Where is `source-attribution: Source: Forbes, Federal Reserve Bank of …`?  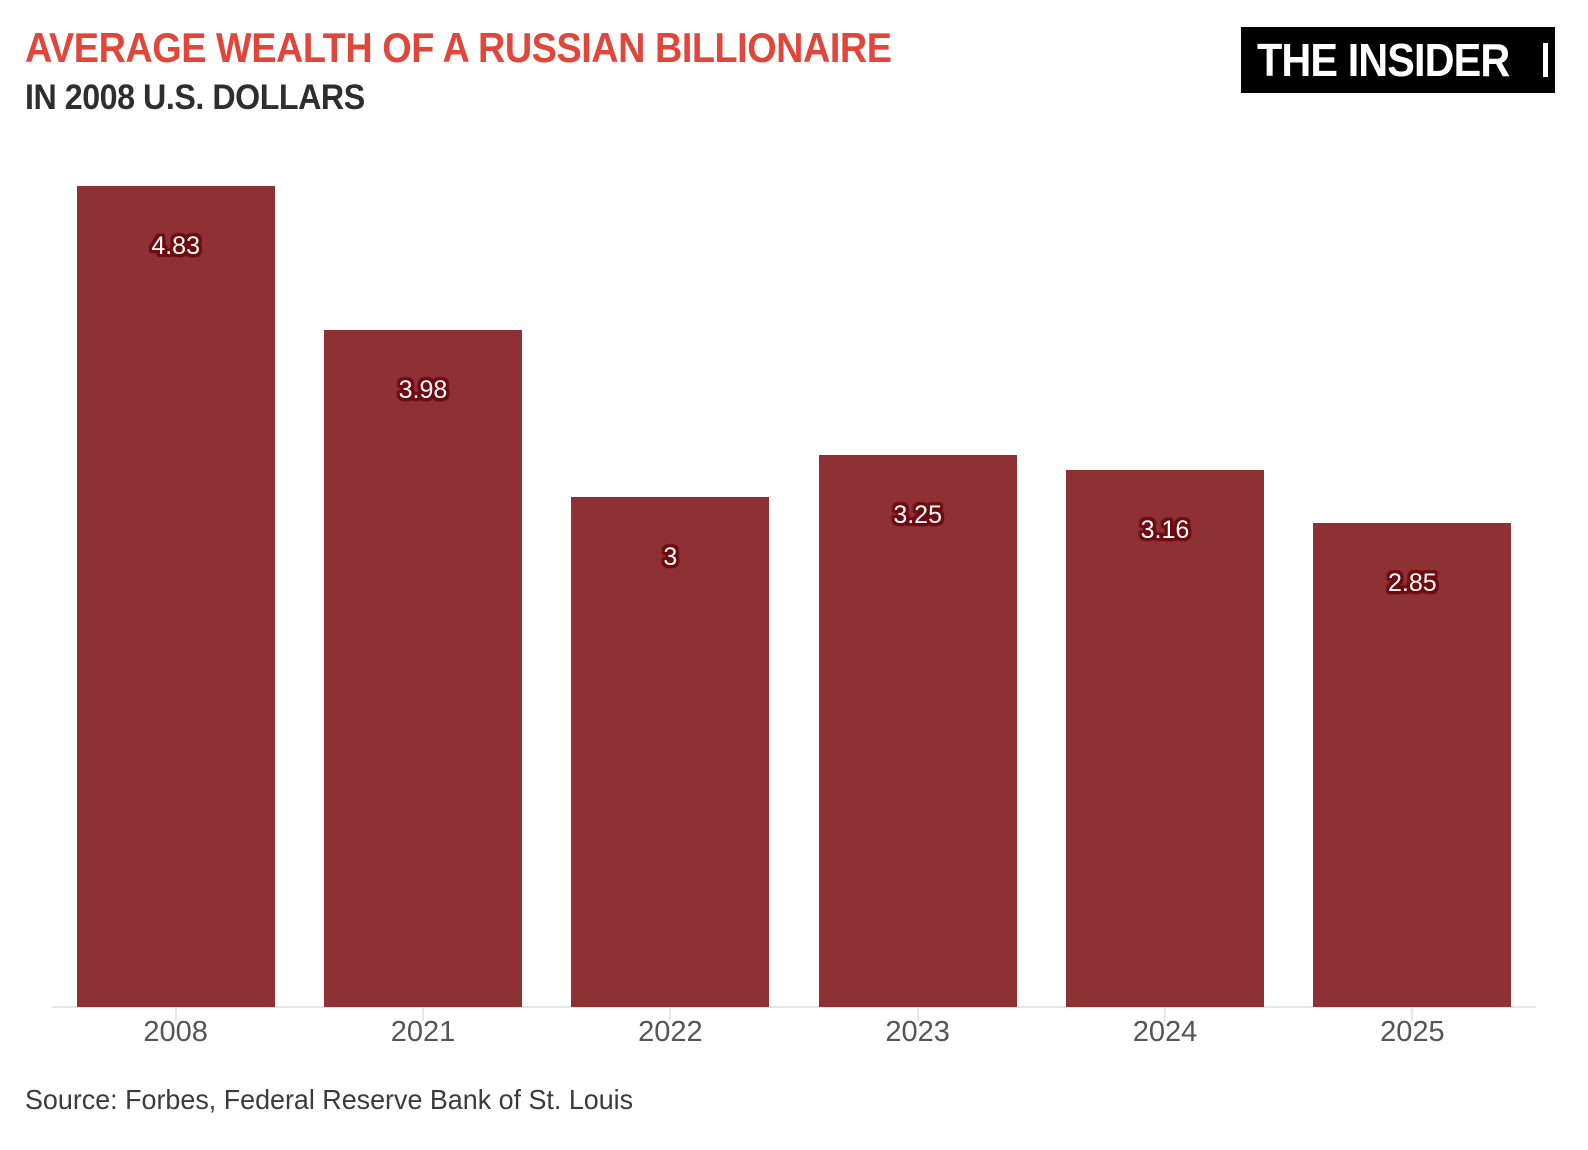 source-attribution: Source: Forbes, Federal Reserve Bank of … is located at coordinates (329, 1099).